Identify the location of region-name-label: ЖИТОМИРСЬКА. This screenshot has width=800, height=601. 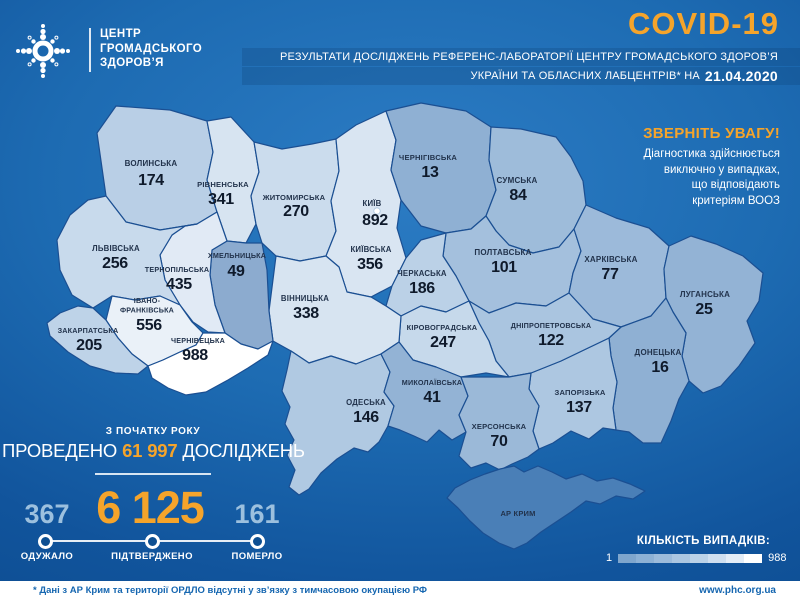
(294, 197).